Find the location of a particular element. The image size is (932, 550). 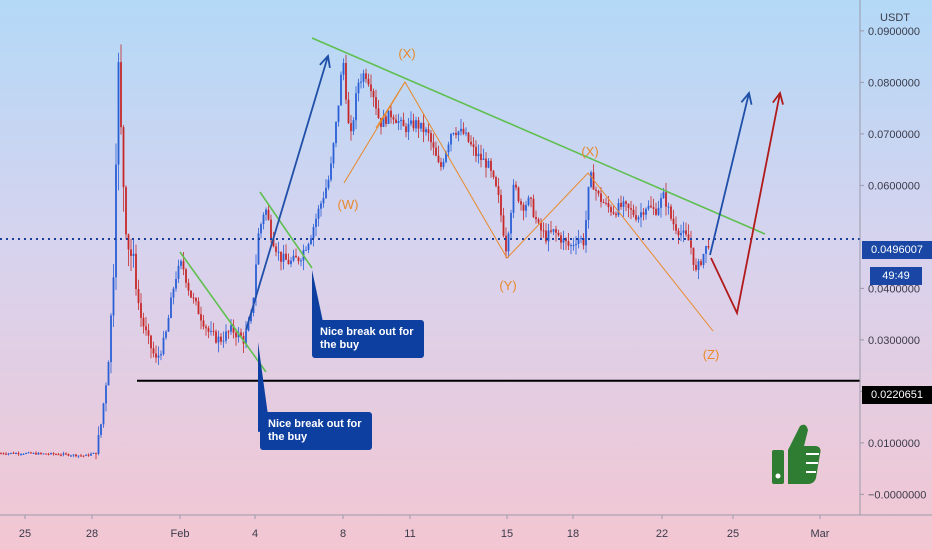

price-tick-label: 0.0100000 is located at coordinates (894, 444).